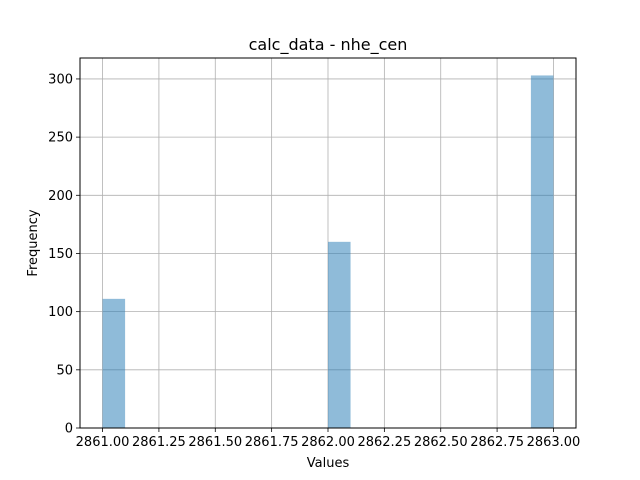 The width and height of the screenshot is (640, 480). What do you see at coordinates (328, 45) in the screenshot?
I see `chart-title: calc_data - nhe_cen` at bounding box center [328, 45].